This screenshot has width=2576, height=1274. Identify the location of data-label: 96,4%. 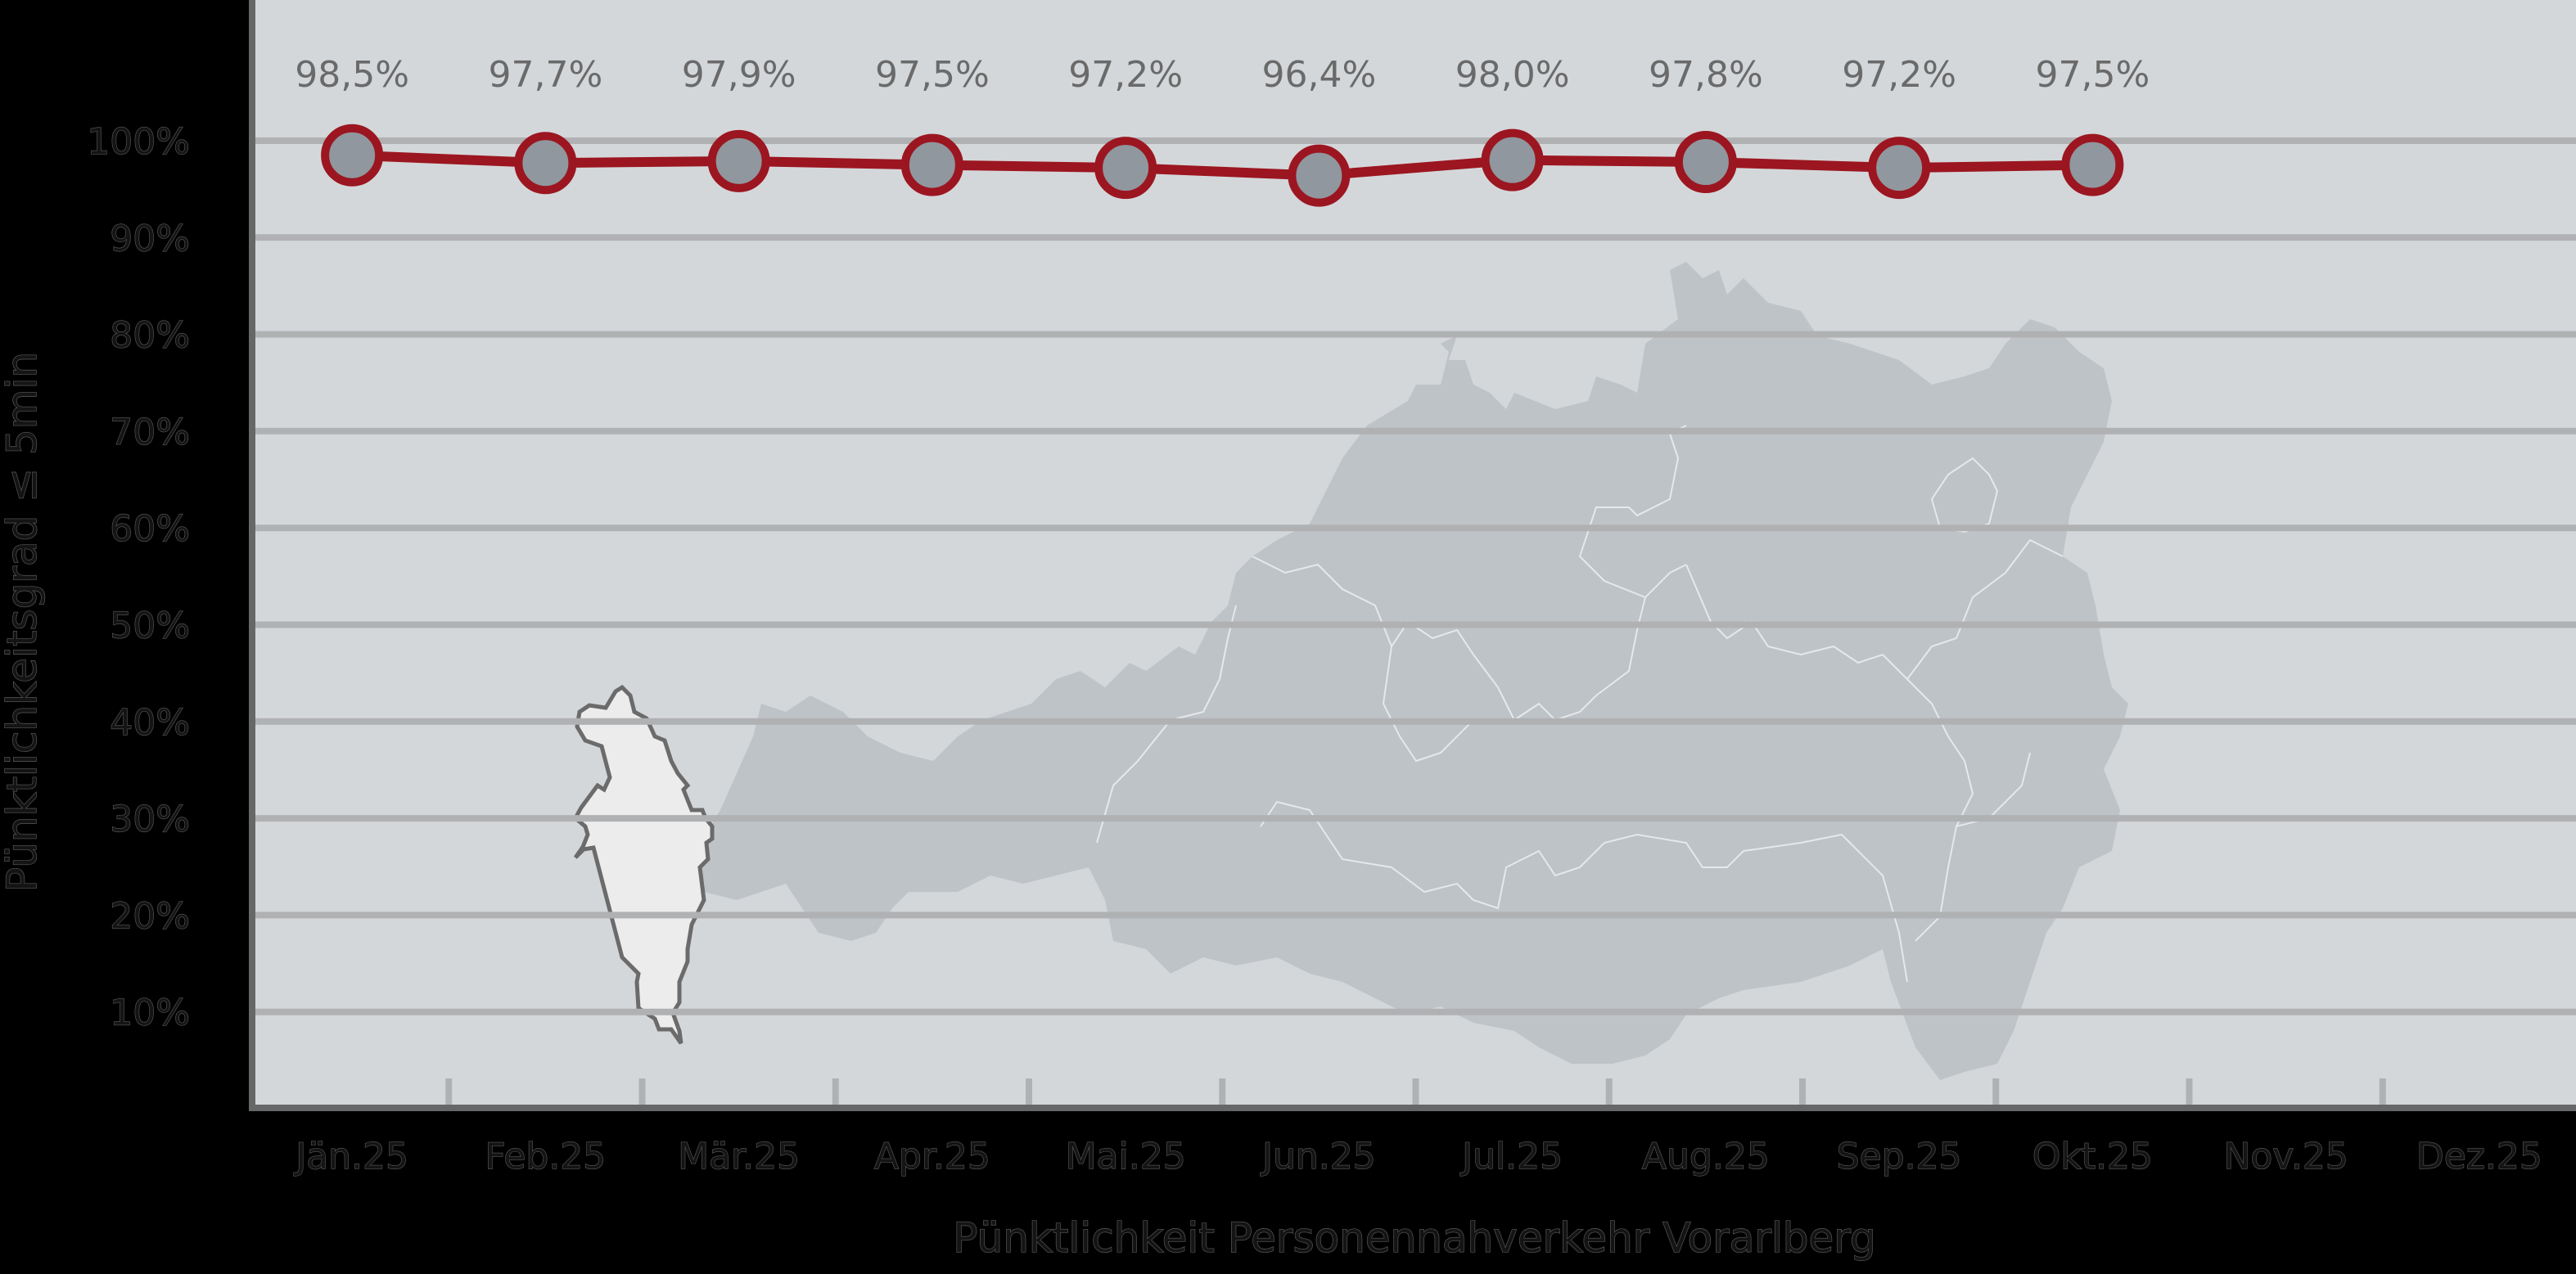
(1318, 75).